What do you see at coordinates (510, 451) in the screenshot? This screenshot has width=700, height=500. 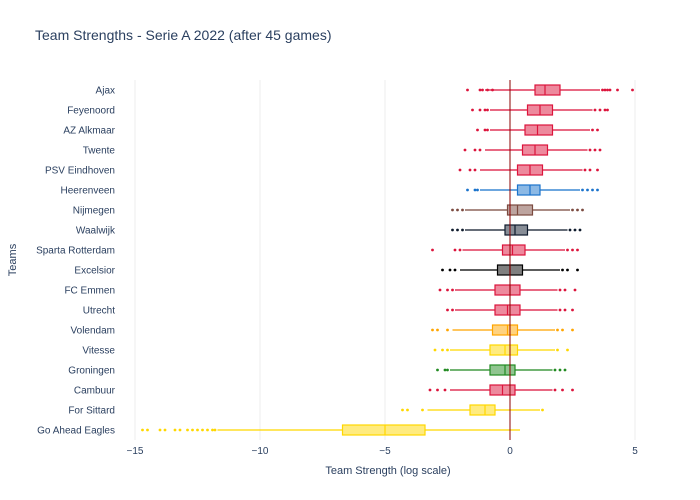 I see `x-tick-label: 0` at bounding box center [510, 451].